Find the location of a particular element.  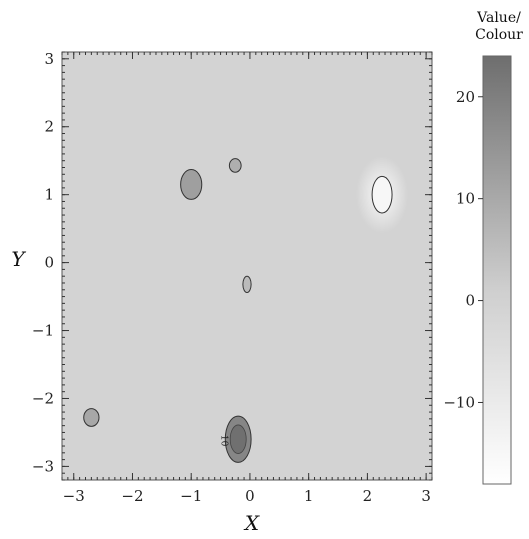

x-tick-label: 0 is located at coordinates (250, 496).